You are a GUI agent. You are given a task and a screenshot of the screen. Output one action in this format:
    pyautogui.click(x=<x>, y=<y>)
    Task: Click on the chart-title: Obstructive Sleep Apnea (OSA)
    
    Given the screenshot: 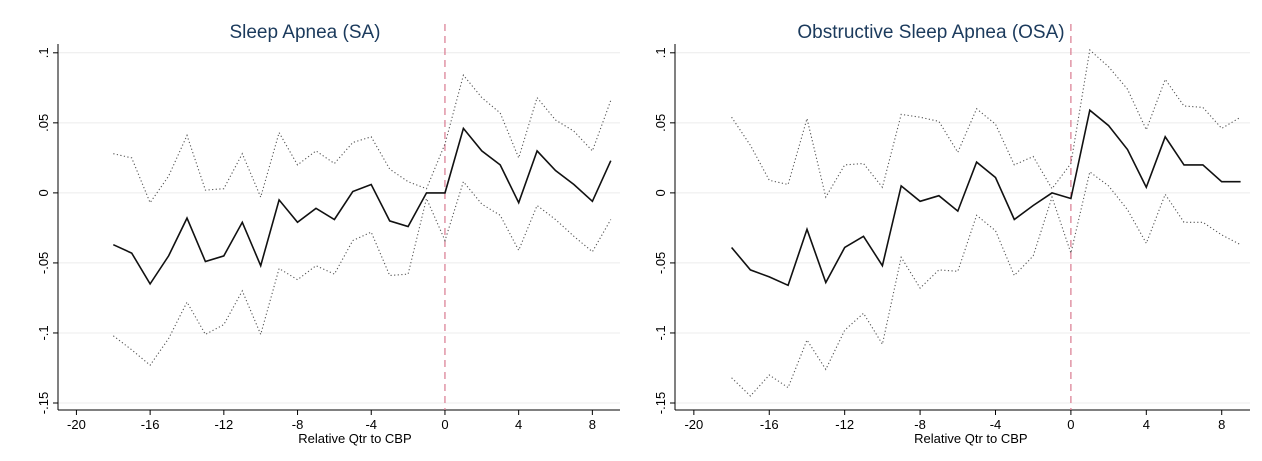 What is the action you would take?
    pyautogui.click(x=931, y=32)
    